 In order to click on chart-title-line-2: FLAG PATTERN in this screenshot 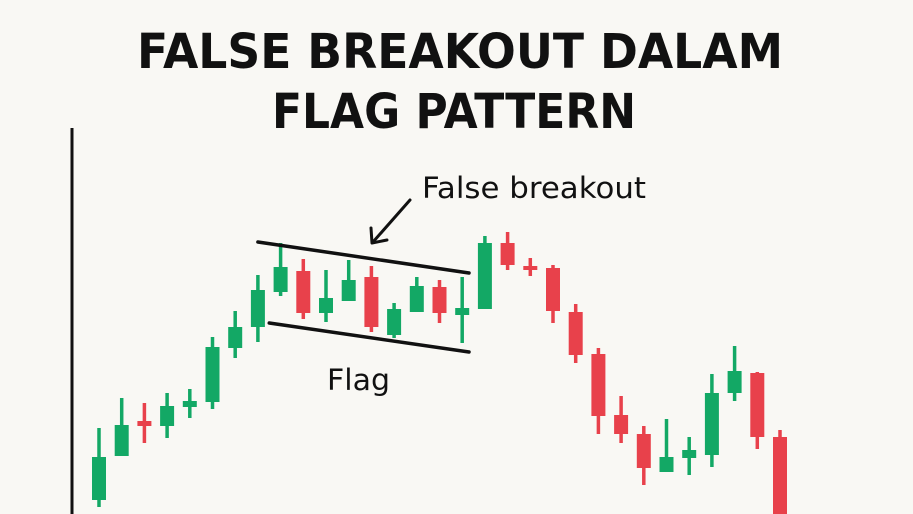, I will do `click(454, 112)`.